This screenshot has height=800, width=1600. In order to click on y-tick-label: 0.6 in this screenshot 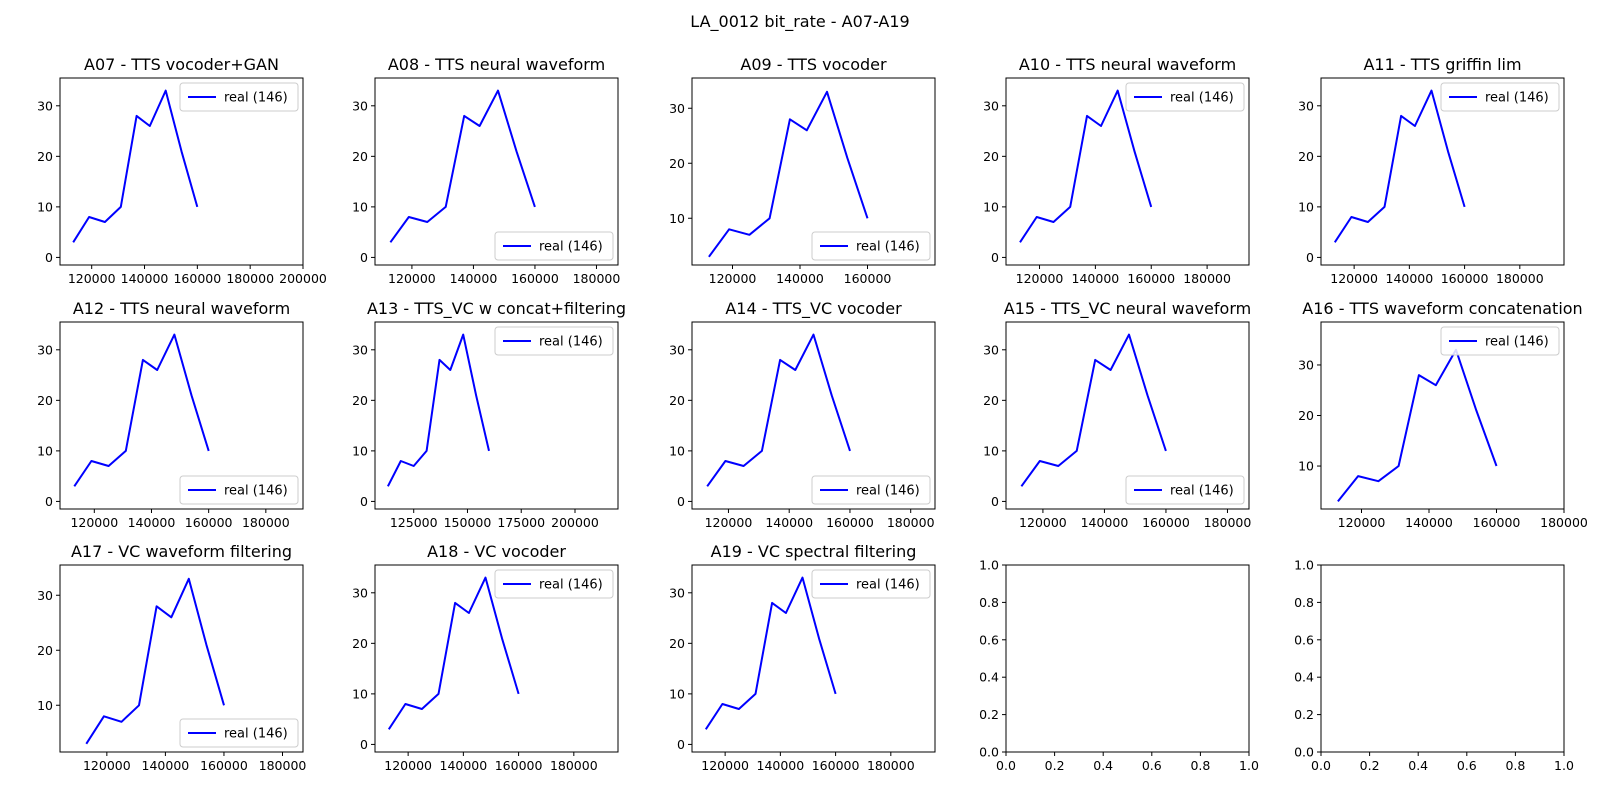, I will do `click(1304, 639)`.